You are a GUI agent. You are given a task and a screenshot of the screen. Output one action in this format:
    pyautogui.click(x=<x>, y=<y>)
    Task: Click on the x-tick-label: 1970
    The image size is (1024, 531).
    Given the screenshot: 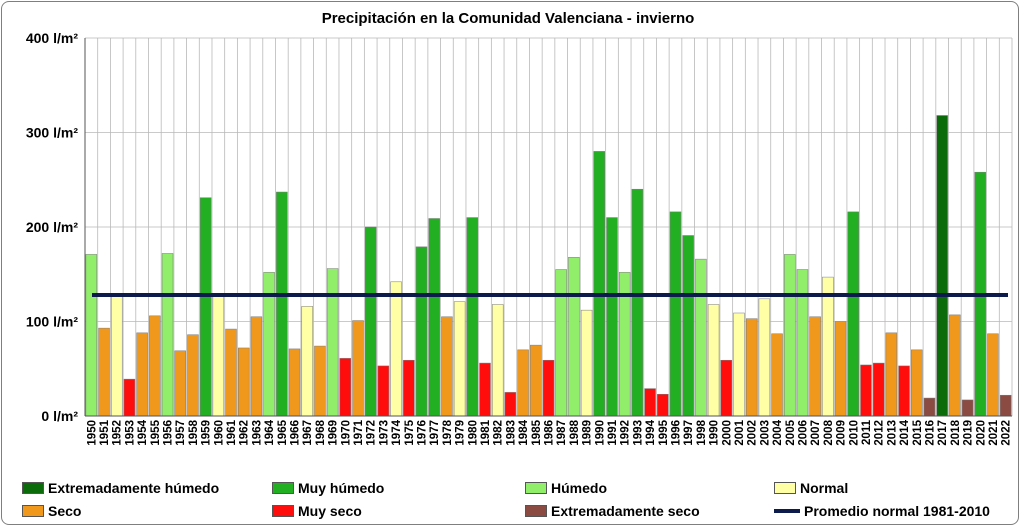 What is the action you would take?
    pyautogui.click(x=346, y=433)
    